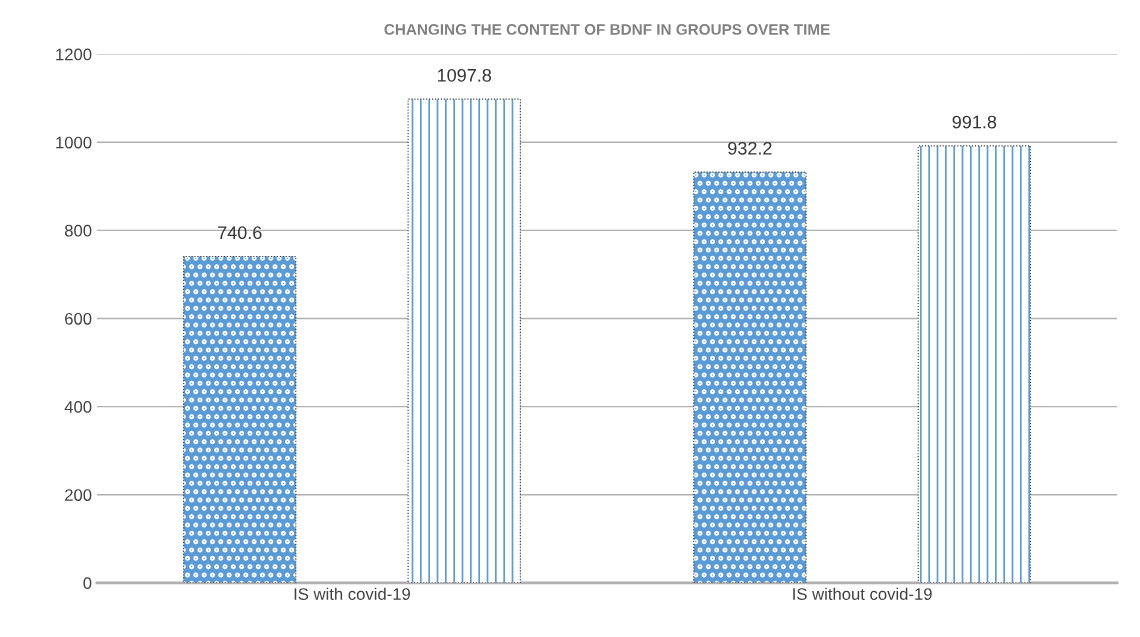 The image size is (1140, 637). Describe the element at coordinates (240, 233) in the screenshot. I see `data-label: 740.6` at that location.